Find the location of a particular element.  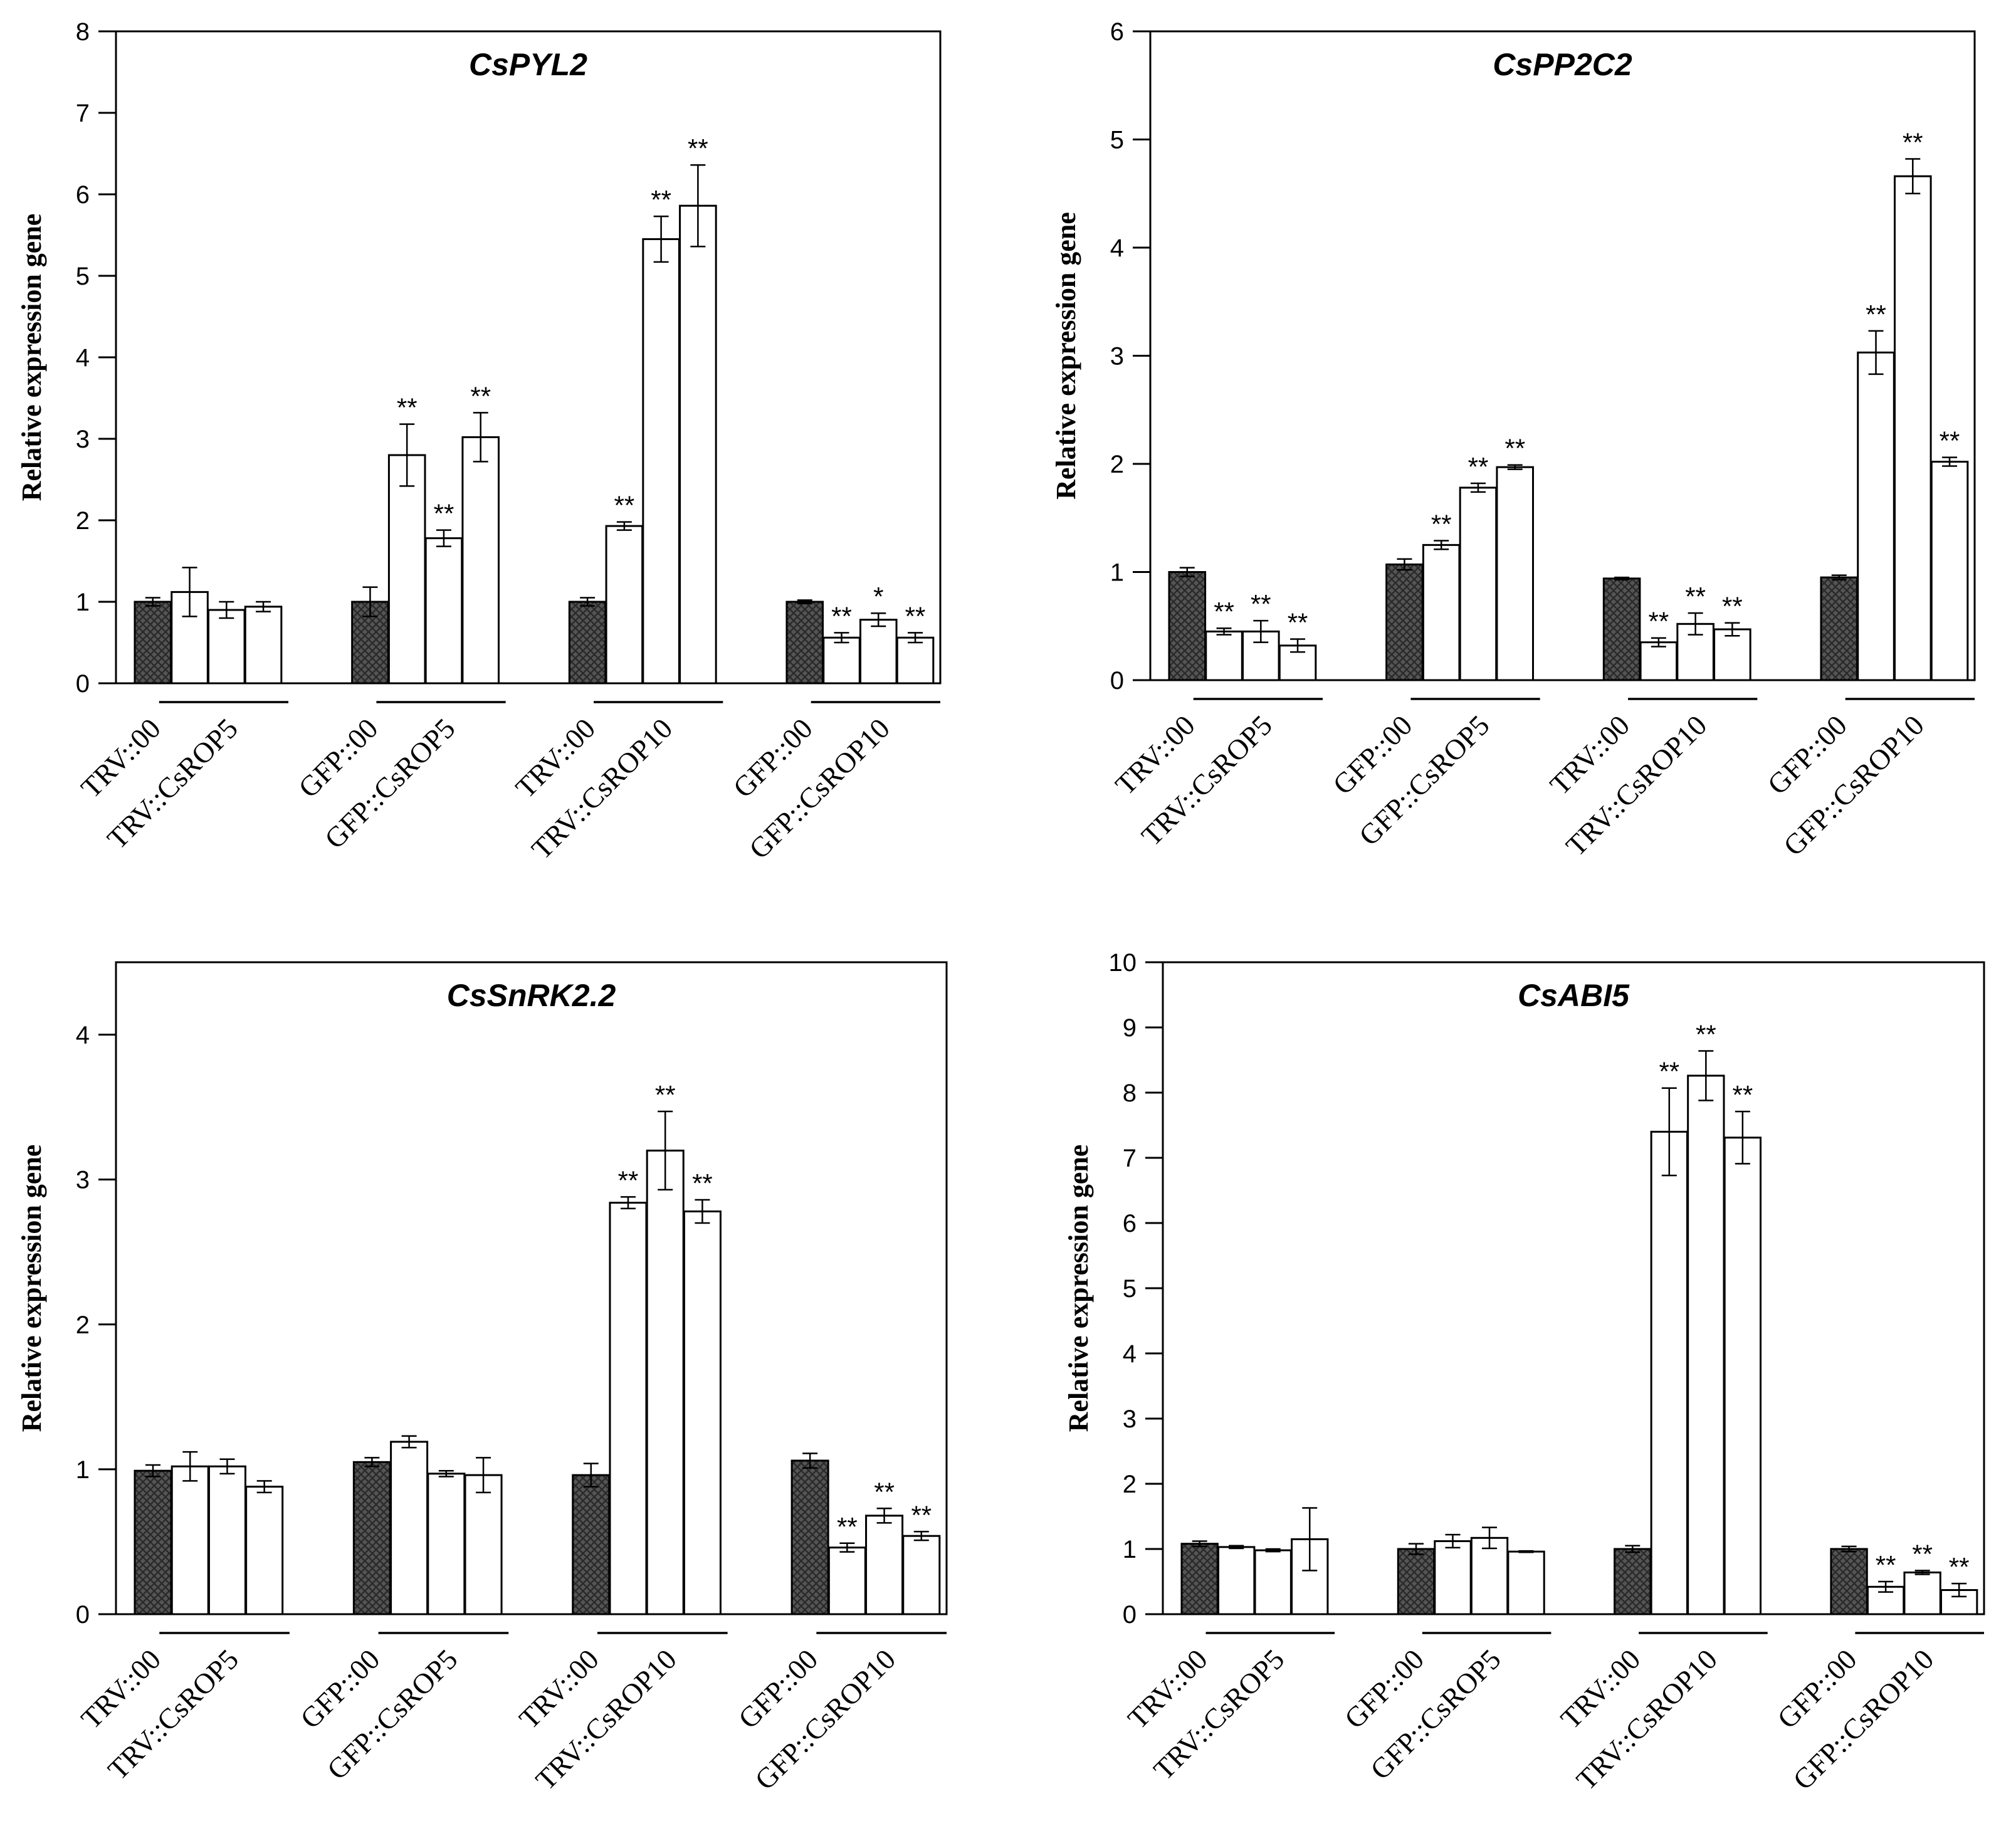

chart-title: CsSnRK2.2 is located at coordinates (531, 996).